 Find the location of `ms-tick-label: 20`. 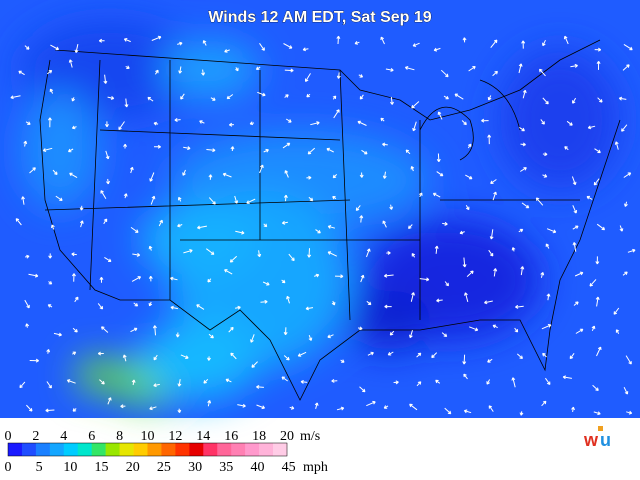

ms-tick-label: 20 is located at coordinates (287, 436).